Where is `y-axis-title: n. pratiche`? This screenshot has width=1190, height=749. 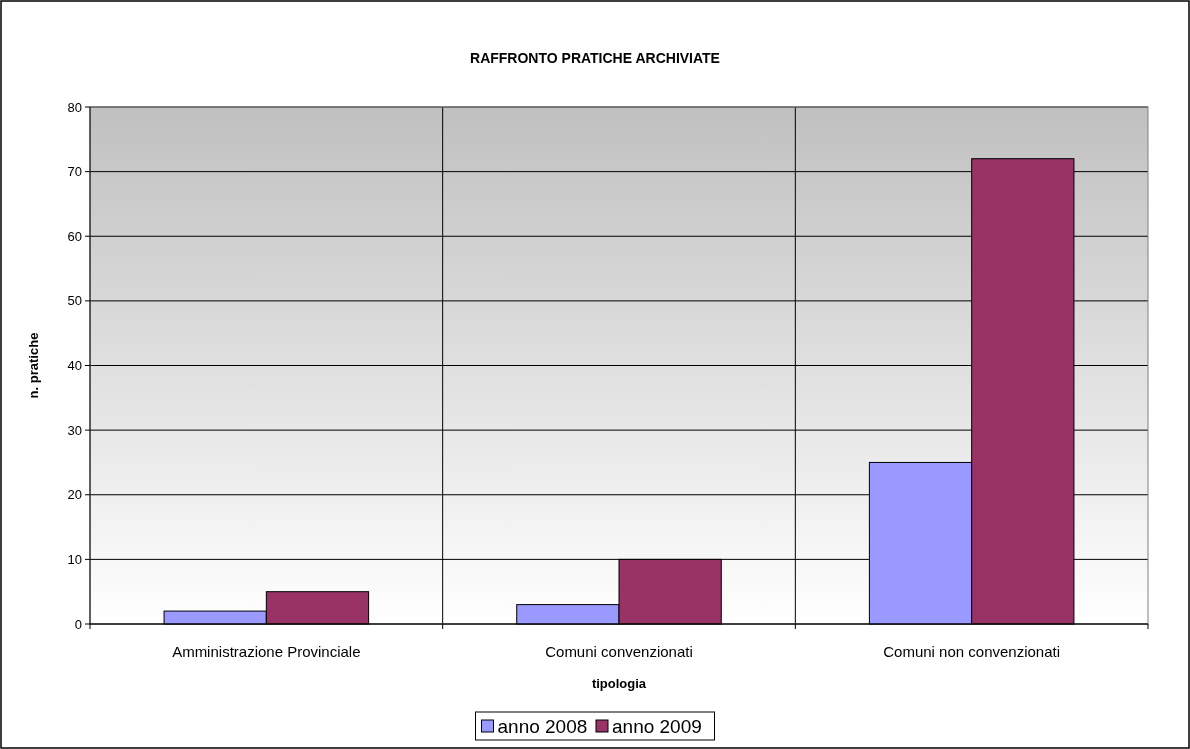 y-axis-title: n. pratiche is located at coordinates (33, 365).